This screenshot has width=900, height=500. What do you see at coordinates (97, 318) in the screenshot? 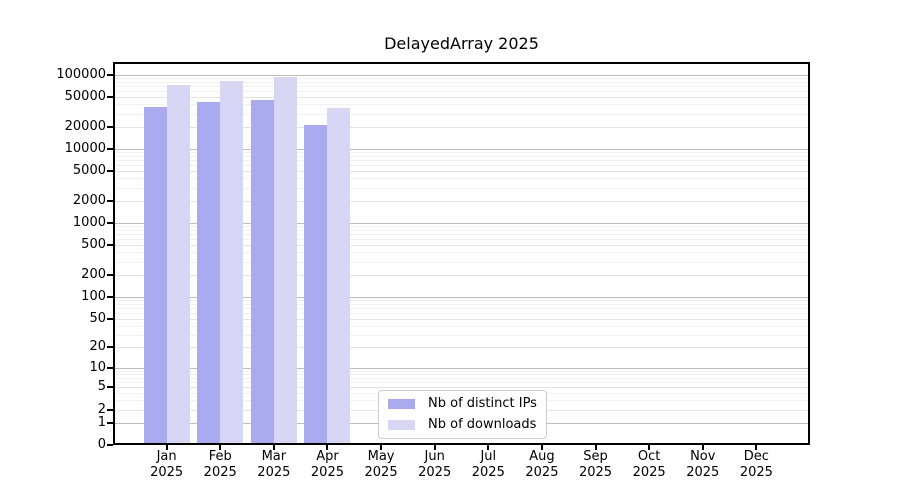
I see `y-tick-label: 50` at bounding box center [97, 318].